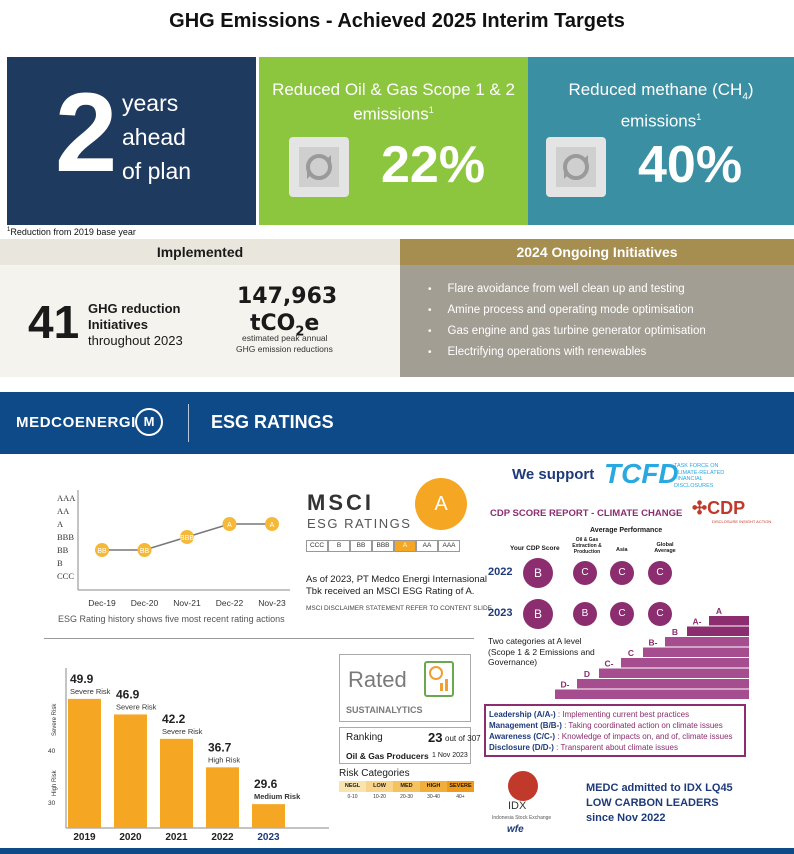  Describe the element at coordinates (535, 548) in the screenshot. I see `your-cdp-score-label: Your CDP Score` at that location.